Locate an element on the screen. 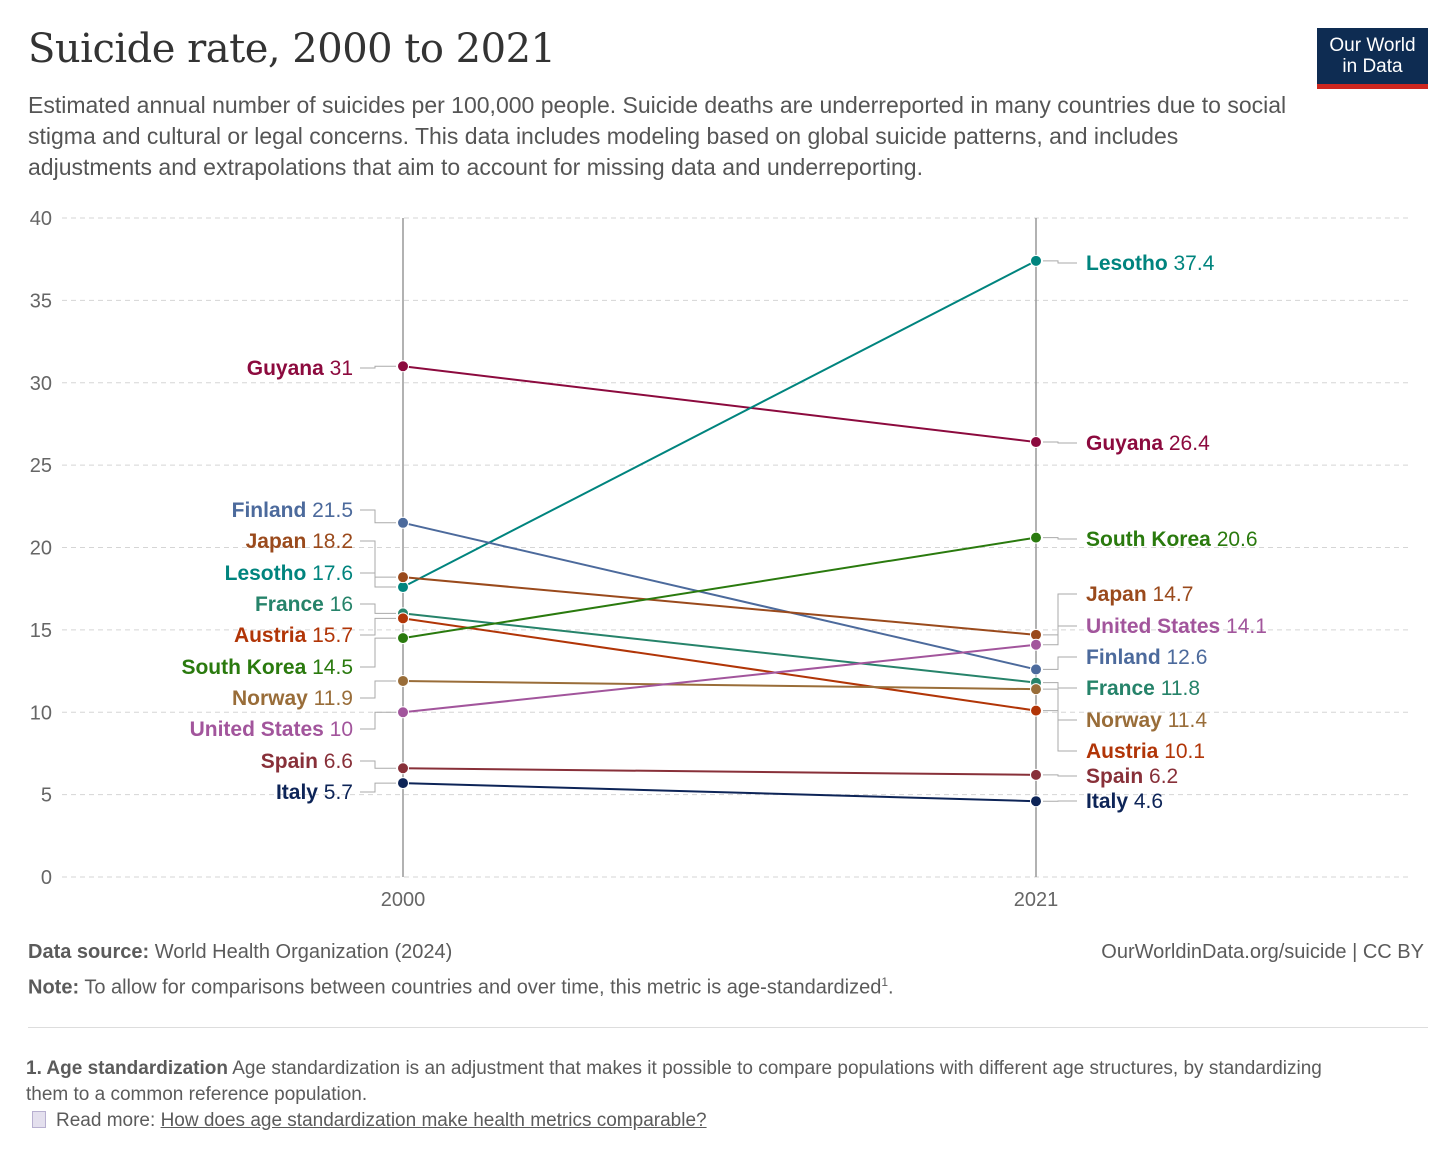 This screenshot has width=1456, height=1159. series-line-france is located at coordinates (719, 648).